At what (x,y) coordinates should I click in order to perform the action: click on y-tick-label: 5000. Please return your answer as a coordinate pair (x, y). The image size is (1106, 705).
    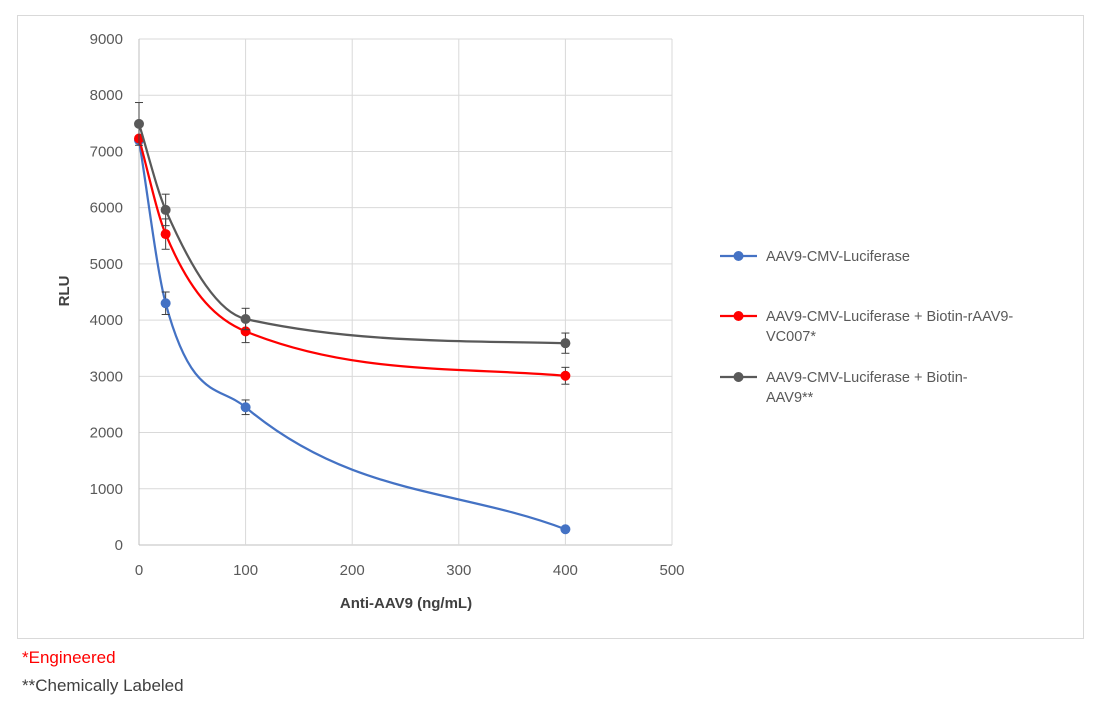
    Looking at the image, I should click on (106, 264).